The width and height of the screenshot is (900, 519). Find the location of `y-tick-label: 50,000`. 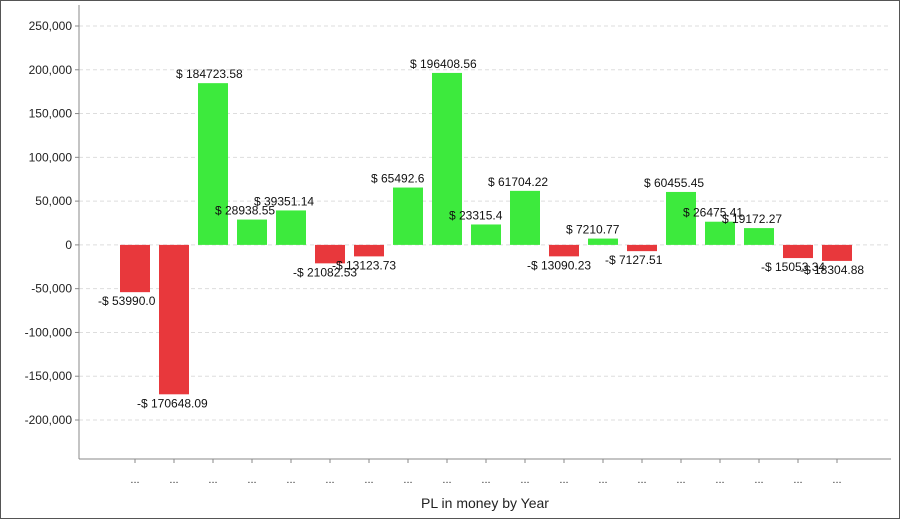

y-tick-label: 50,000 is located at coordinates (53, 201).